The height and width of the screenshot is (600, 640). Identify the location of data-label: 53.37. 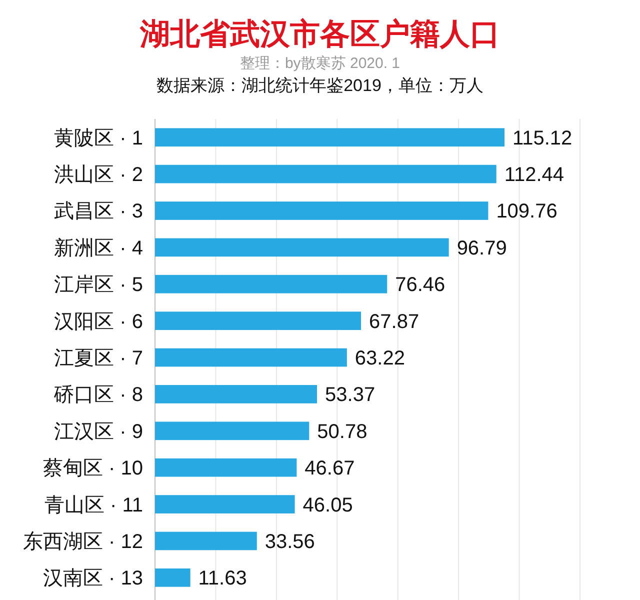
(350, 395).